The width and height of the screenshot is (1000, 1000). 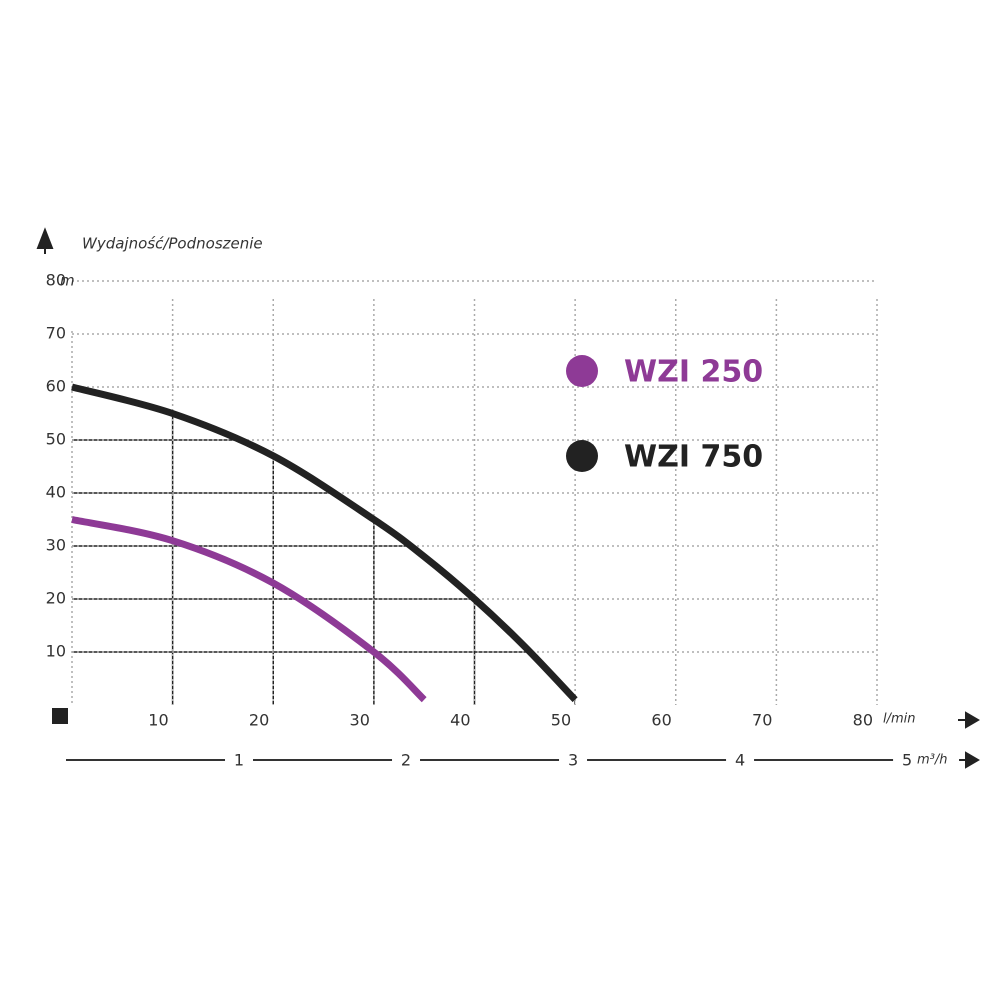 What do you see at coordinates (67, 281) in the screenshot?
I see `y-unit: m` at bounding box center [67, 281].